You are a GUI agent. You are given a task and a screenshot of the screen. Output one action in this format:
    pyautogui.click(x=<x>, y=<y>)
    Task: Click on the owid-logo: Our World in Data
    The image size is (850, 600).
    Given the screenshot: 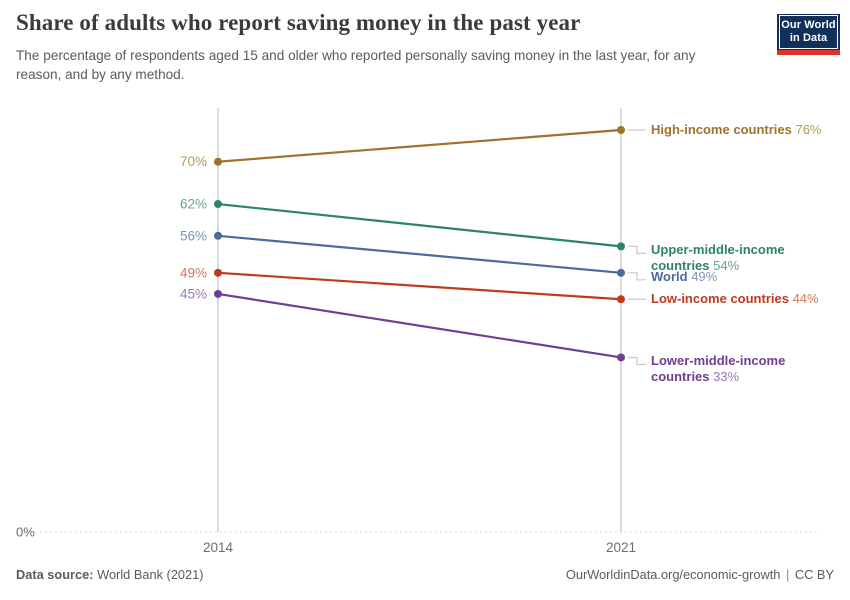 What is the action you would take?
    pyautogui.click(x=808, y=34)
    